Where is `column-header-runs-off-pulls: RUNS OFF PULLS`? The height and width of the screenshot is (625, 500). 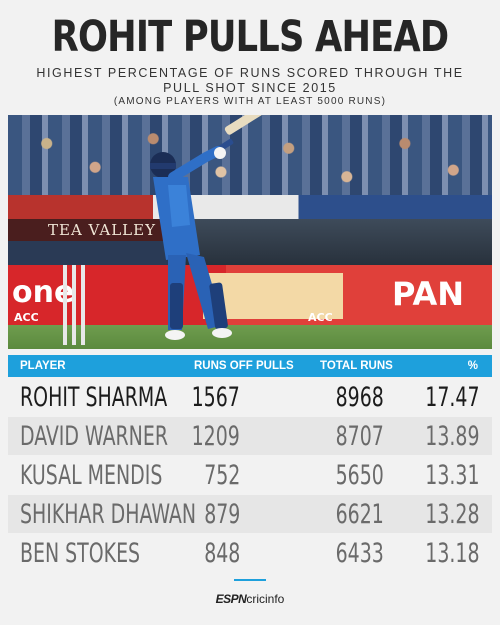
column-header-runs-off-pulls: RUNS OFF PULLS is located at coordinates (244, 366).